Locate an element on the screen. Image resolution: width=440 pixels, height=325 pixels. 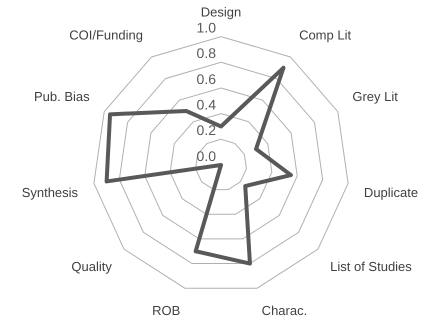
spoke-label: Design is located at coordinates (221, 12).